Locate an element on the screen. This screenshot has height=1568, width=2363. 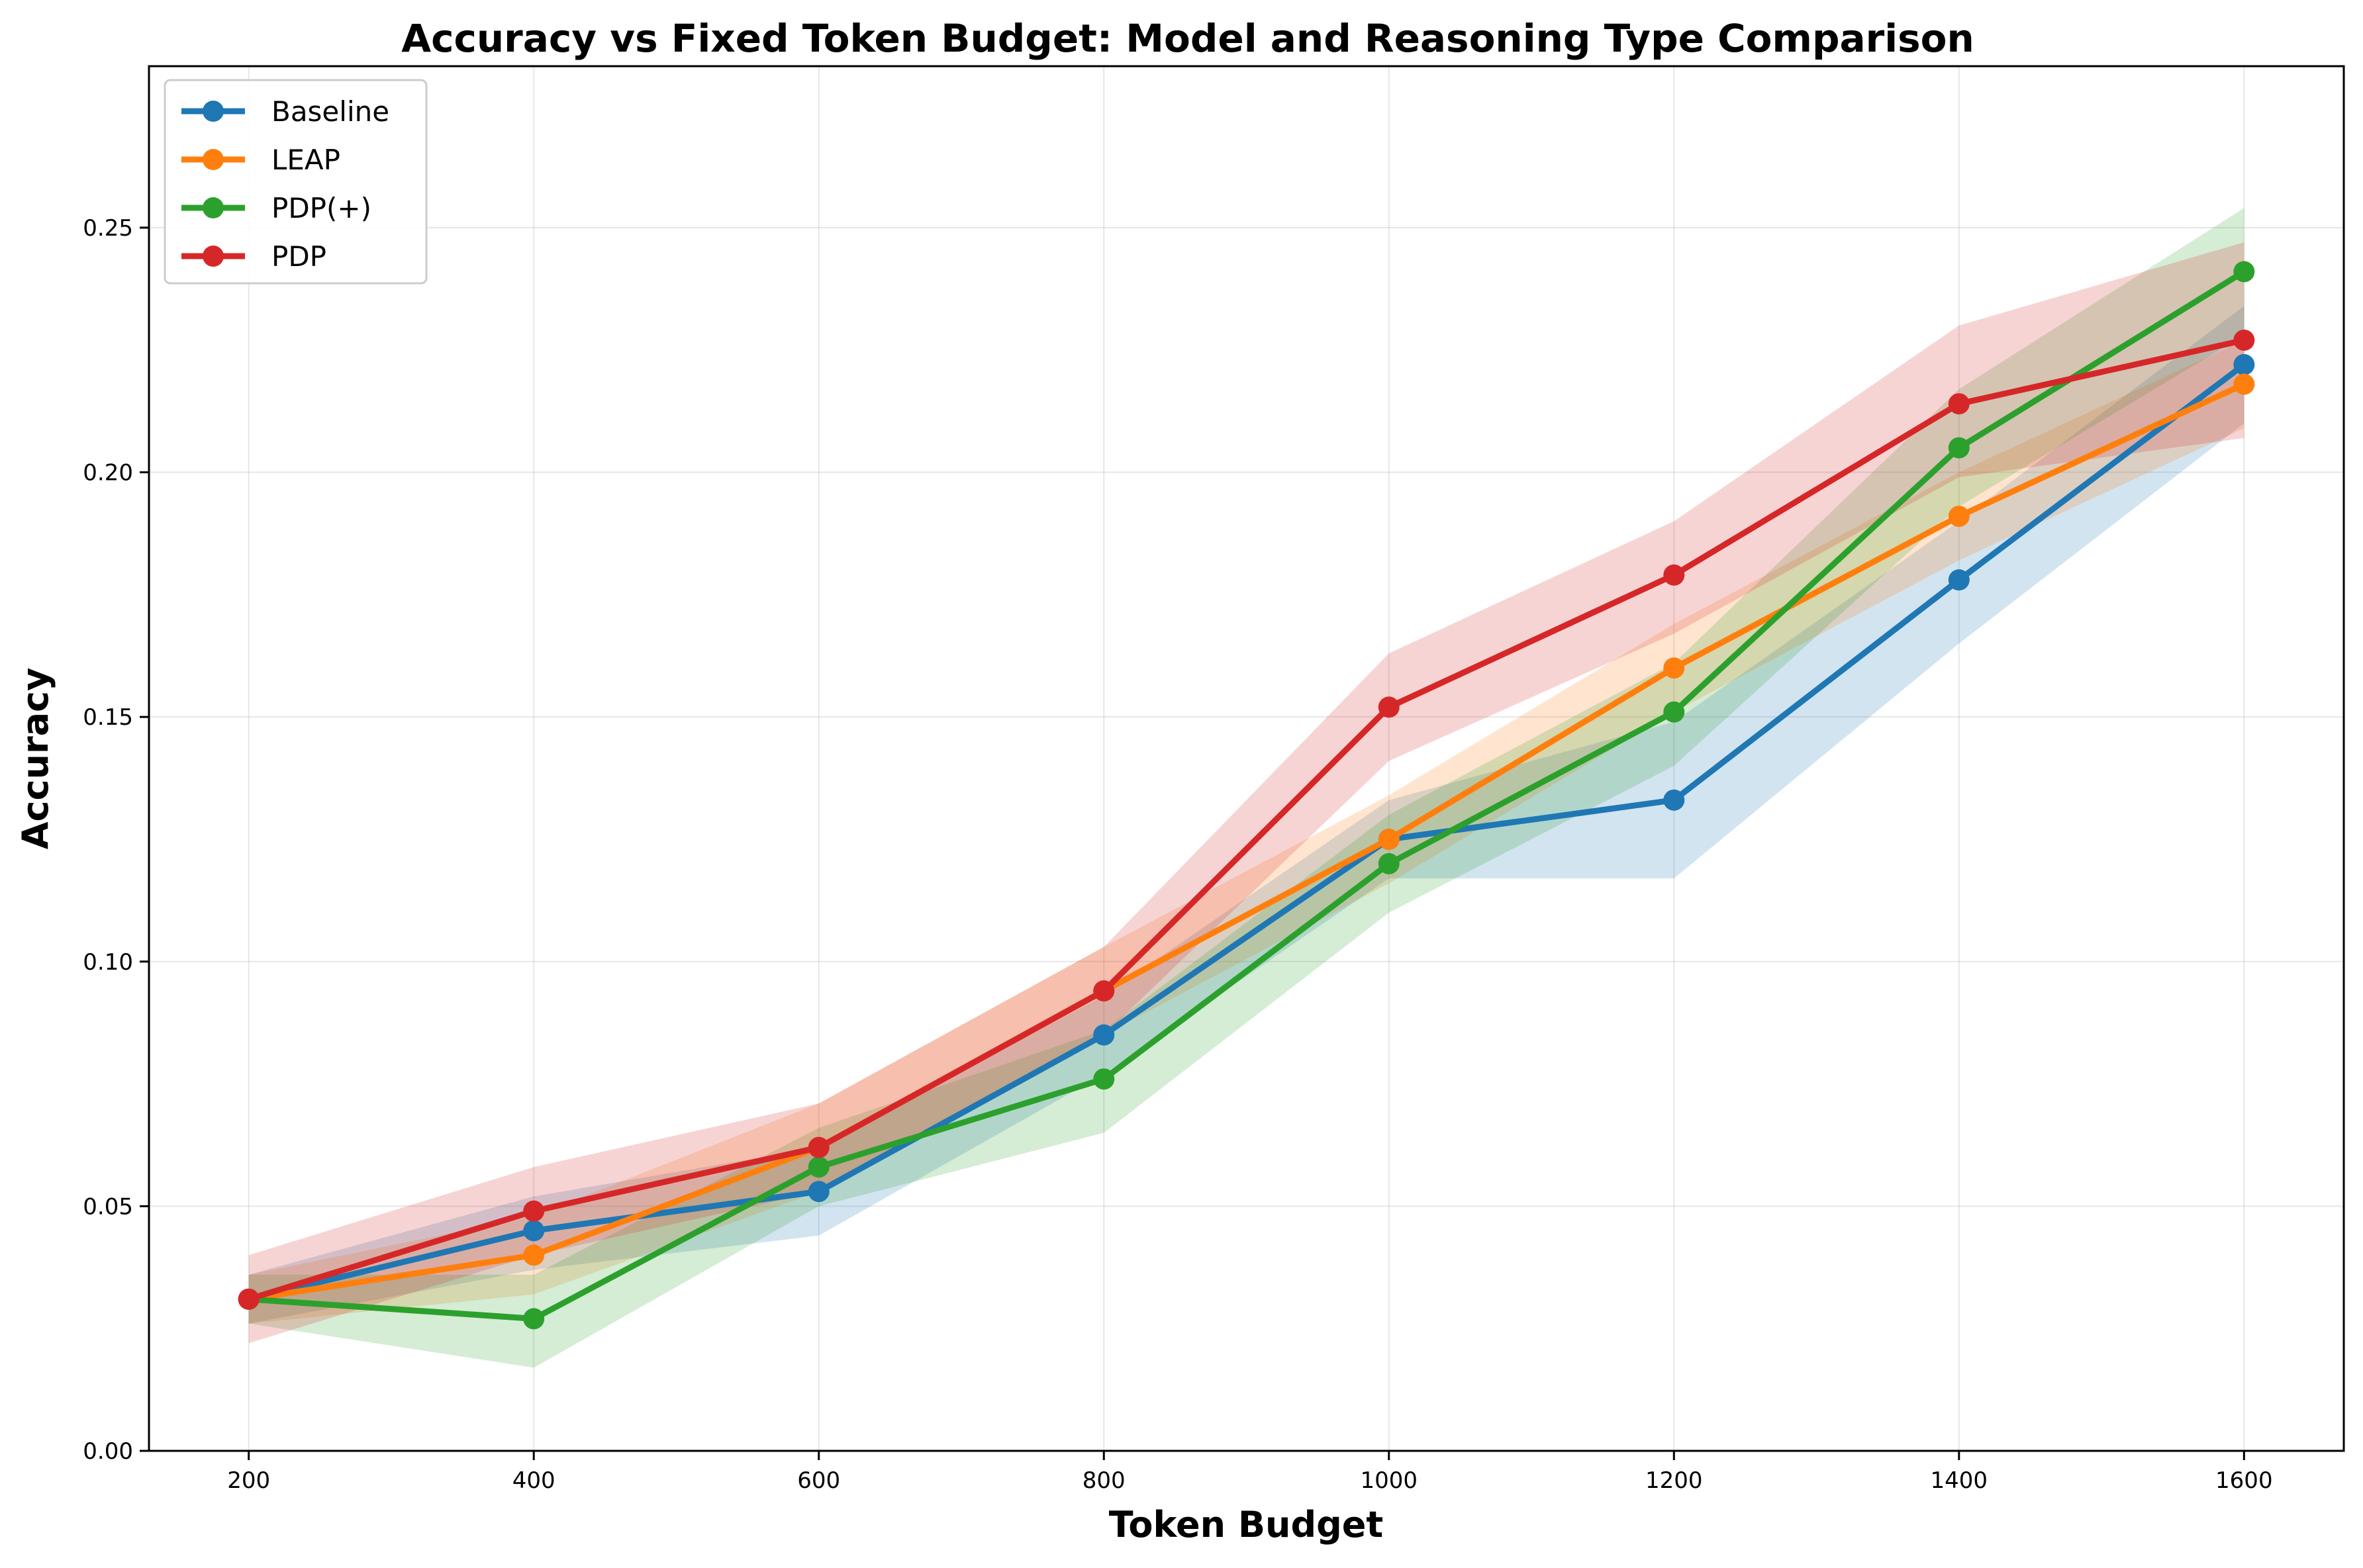
x-tick-label: 600 is located at coordinates (819, 1480).